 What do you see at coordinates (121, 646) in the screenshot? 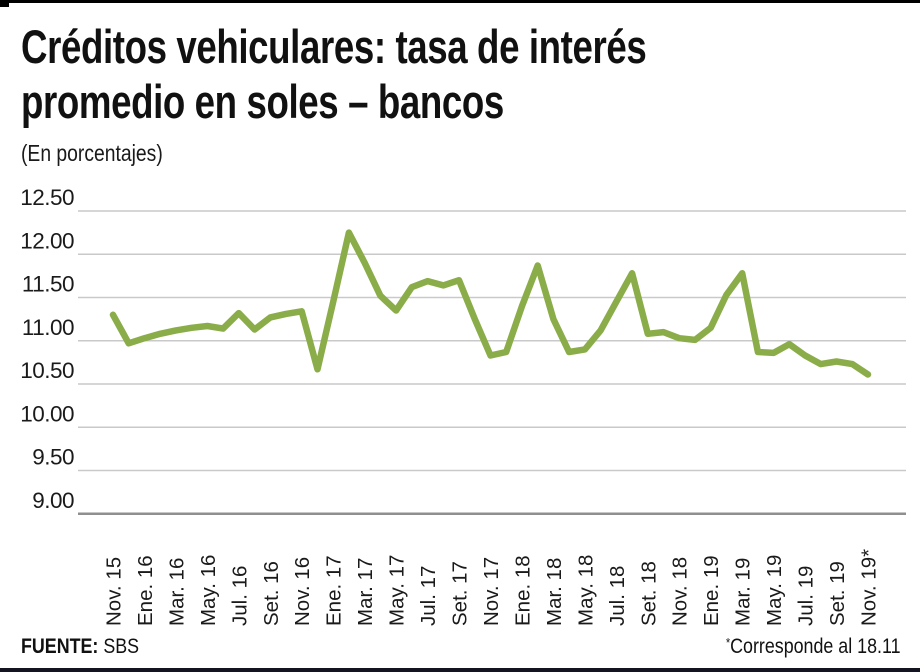
I see `source-value: SBS` at bounding box center [121, 646].